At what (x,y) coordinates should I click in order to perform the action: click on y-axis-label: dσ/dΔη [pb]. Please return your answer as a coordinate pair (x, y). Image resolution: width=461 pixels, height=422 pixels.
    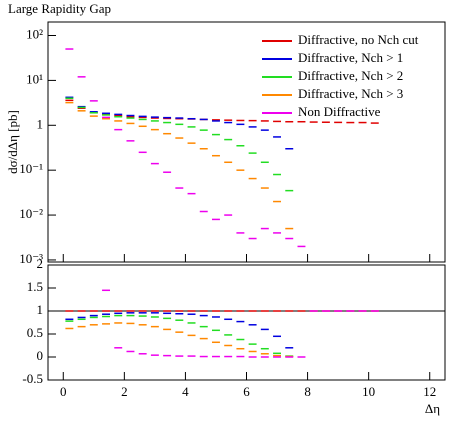
    Looking at the image, I should click on (12, 142).